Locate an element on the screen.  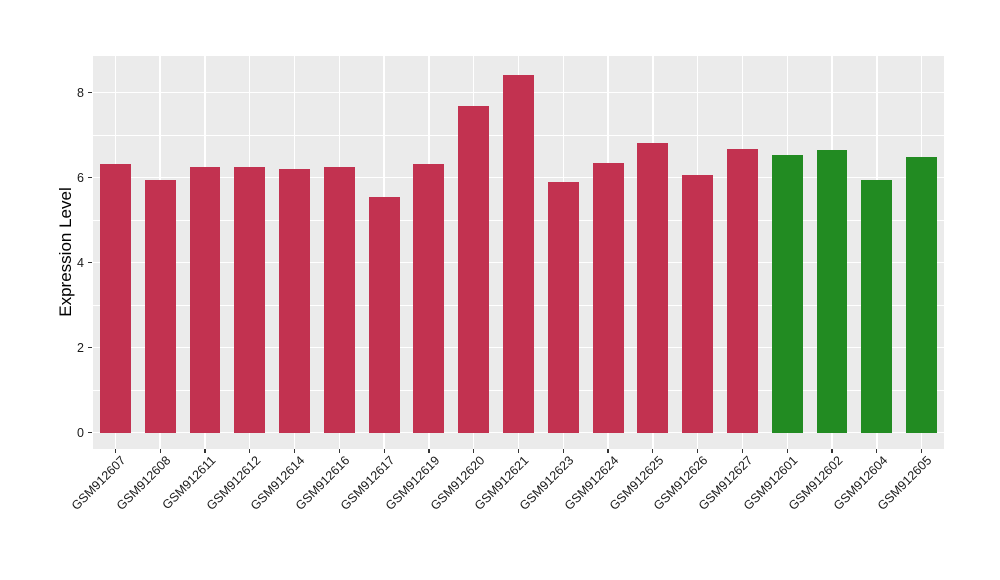
bar-GSM912626 is located at coordinates (698, 303).